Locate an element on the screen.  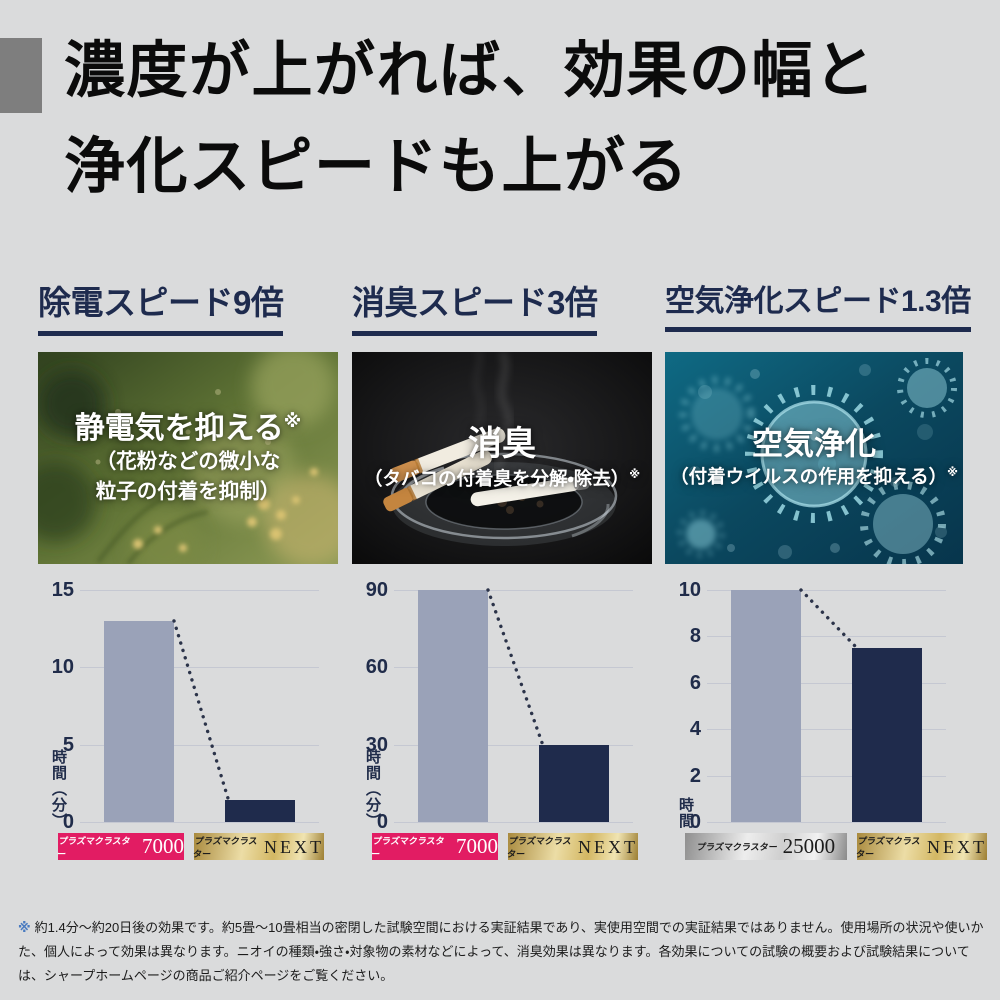
caption-subline-1: （タバコの付着臭を分解・除去）※ is located at coordinates (502, 479).